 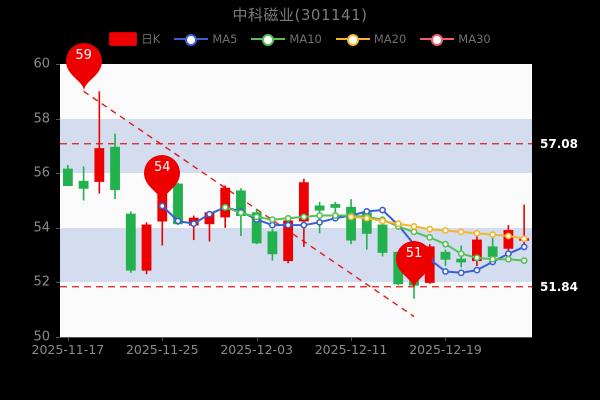 I want to click on price-balloon-marker: 59, so click(x=84, y=65).